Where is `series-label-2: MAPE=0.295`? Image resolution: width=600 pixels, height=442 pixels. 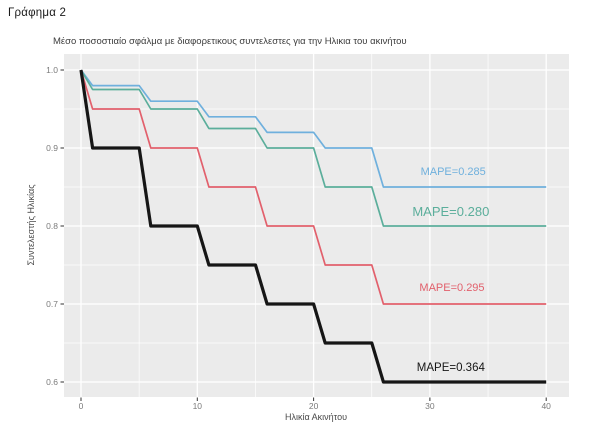 series-label-2: MAPE=0.295 is located at coordinates (452, 288).